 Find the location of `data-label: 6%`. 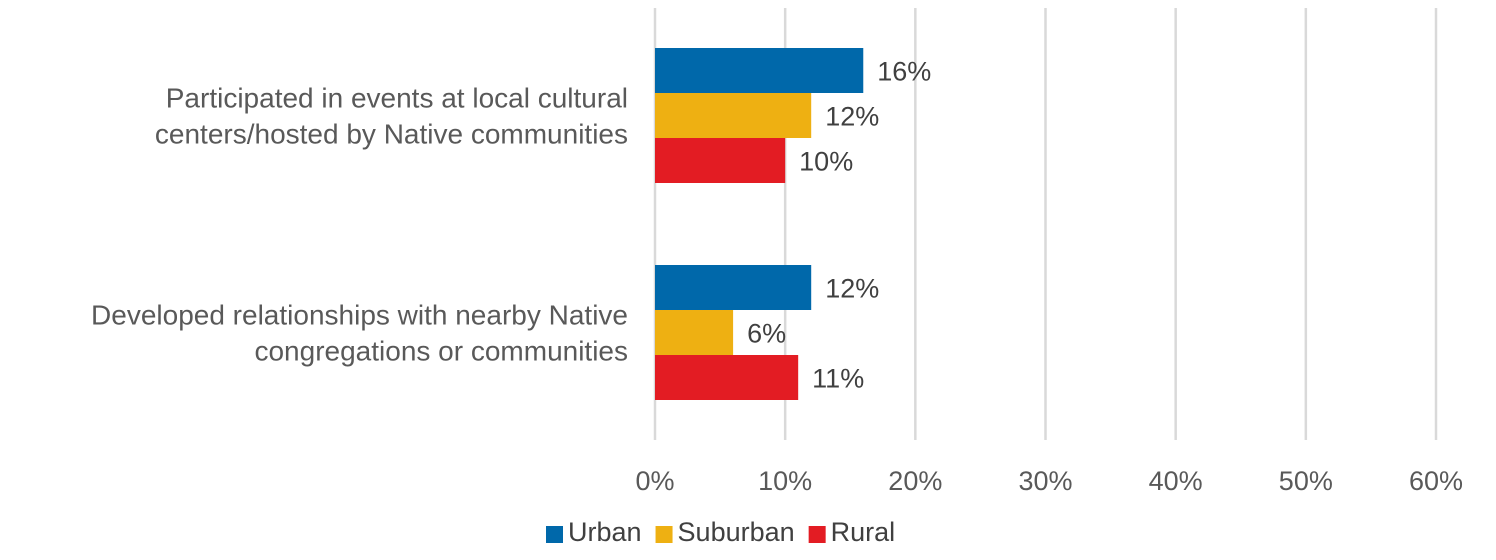

data-label: 6% is located at coordinates (766, 334).